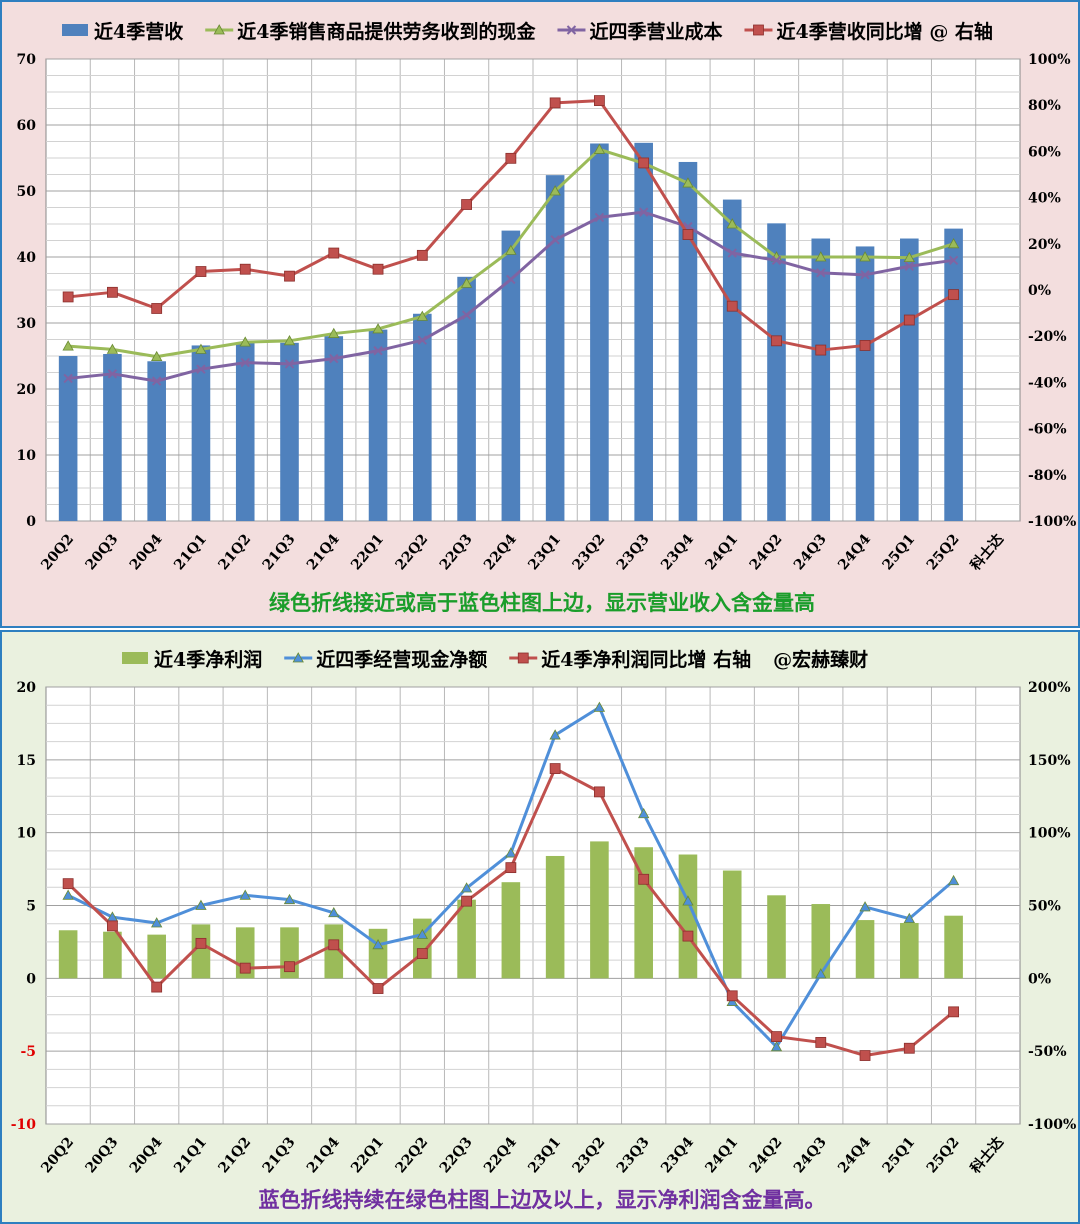 The width and height of the screenshot is (1080, 1224). What do you see at coordinates (821, 379) in the screenshot?
I see `bar-24Q3` at bounding box center [821, 379].